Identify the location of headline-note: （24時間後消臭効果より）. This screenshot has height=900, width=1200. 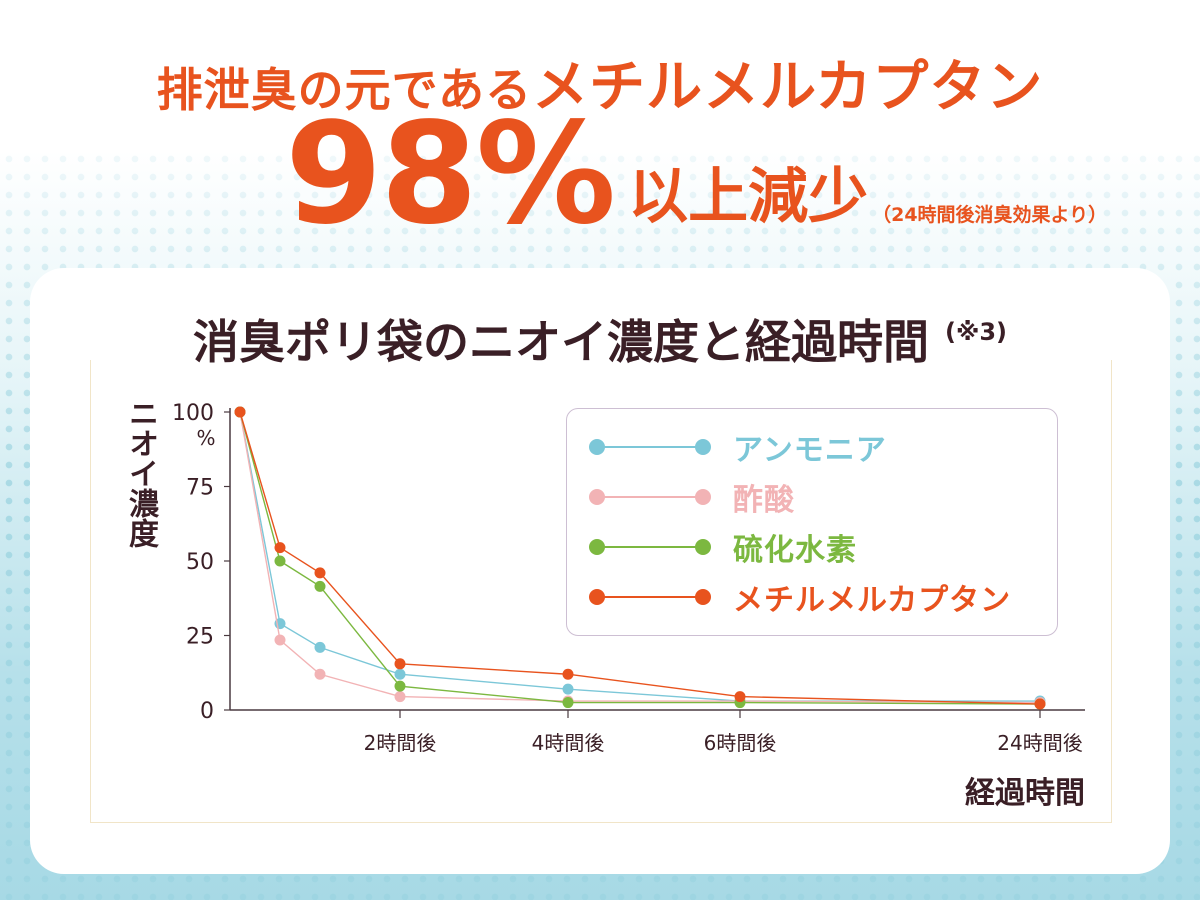
(990, 215).